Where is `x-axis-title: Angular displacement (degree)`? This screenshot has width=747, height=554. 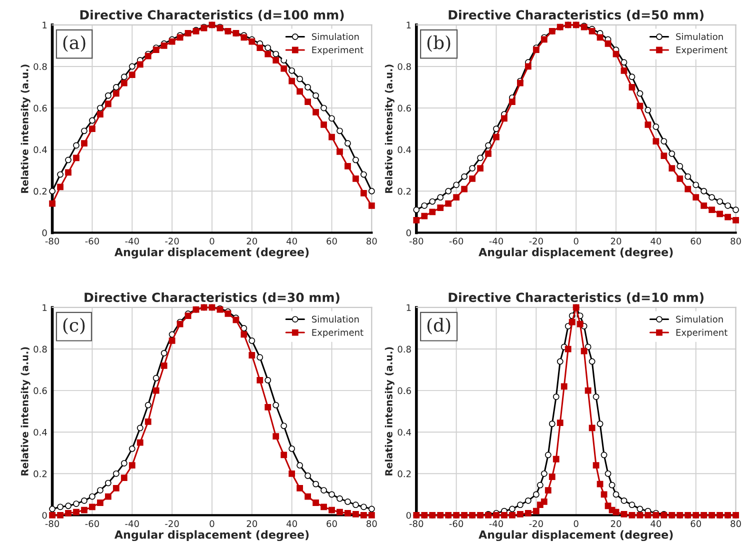
x-axis-title: Angular displacement (degree) is located at coordinates (575, 536).